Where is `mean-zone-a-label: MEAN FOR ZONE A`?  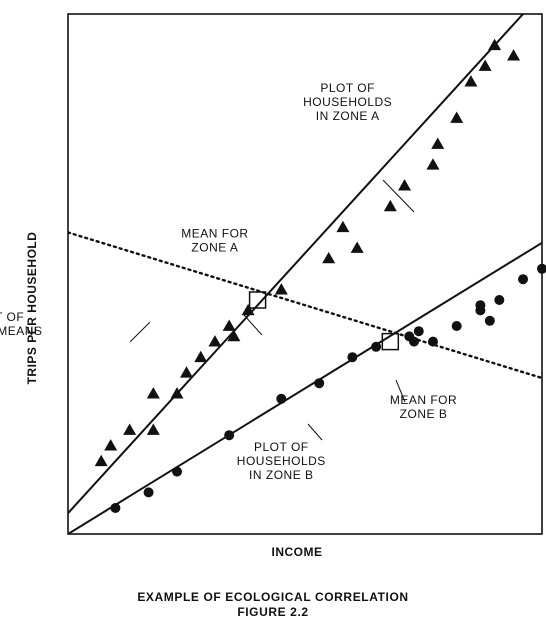 mean-zone-a-label: MEAN FOR ZONE A is located at coordinates (214, 241).